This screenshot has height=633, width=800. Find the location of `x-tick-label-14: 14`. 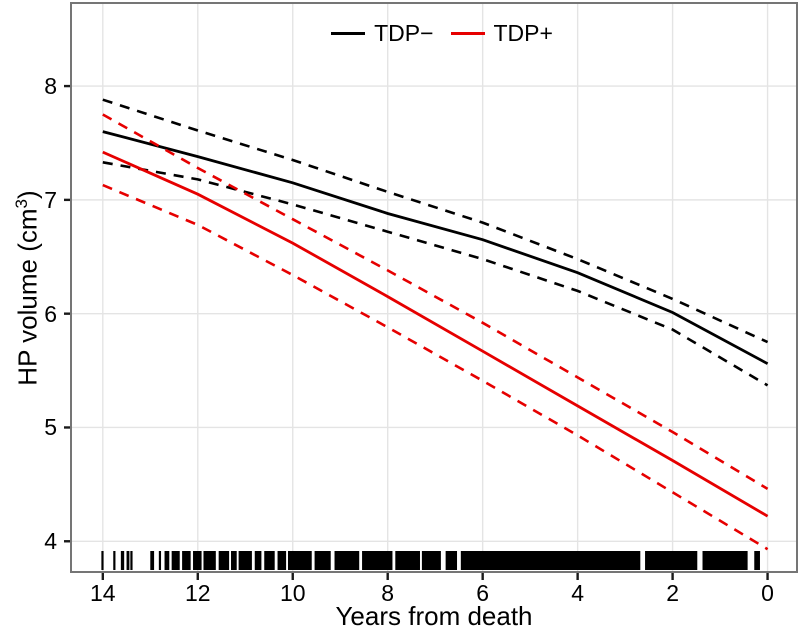

x-tick-label-14: 14 is located at coordinates (103, 593).